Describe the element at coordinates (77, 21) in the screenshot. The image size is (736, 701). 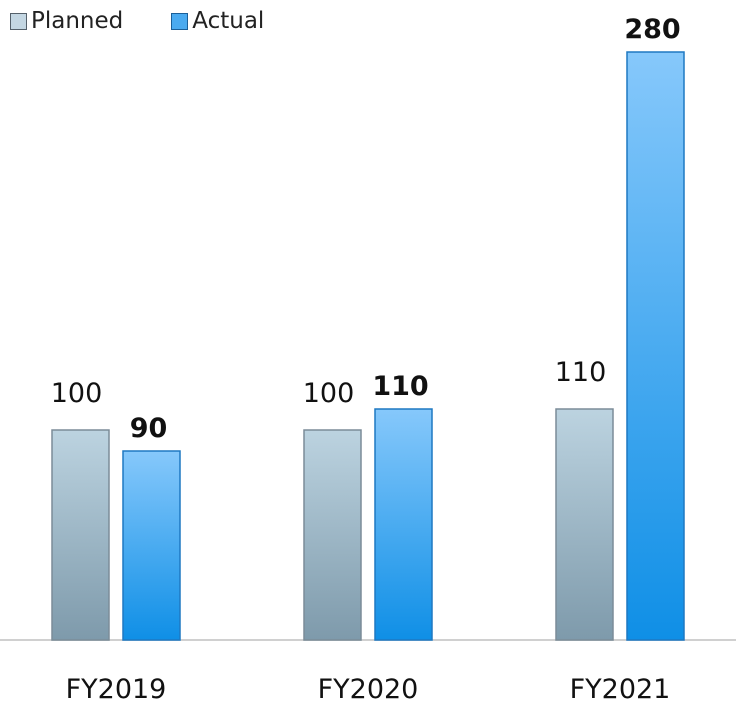
I see `legend-label-planned: Planned` at that location.